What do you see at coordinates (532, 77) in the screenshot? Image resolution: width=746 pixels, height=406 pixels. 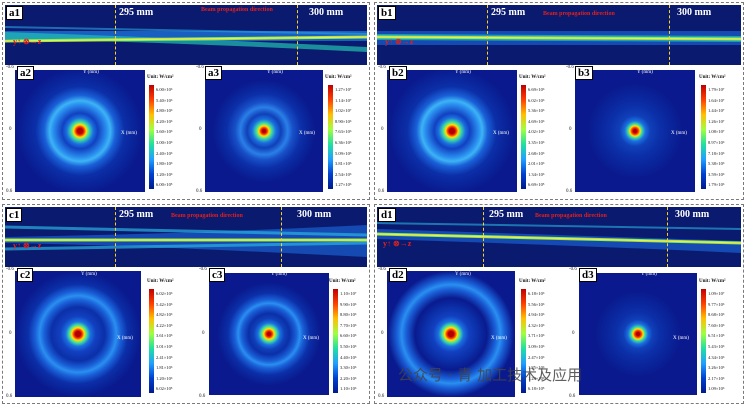 I see `unit-b2: Unit: W/cm²` at bounding box center [532, 77].